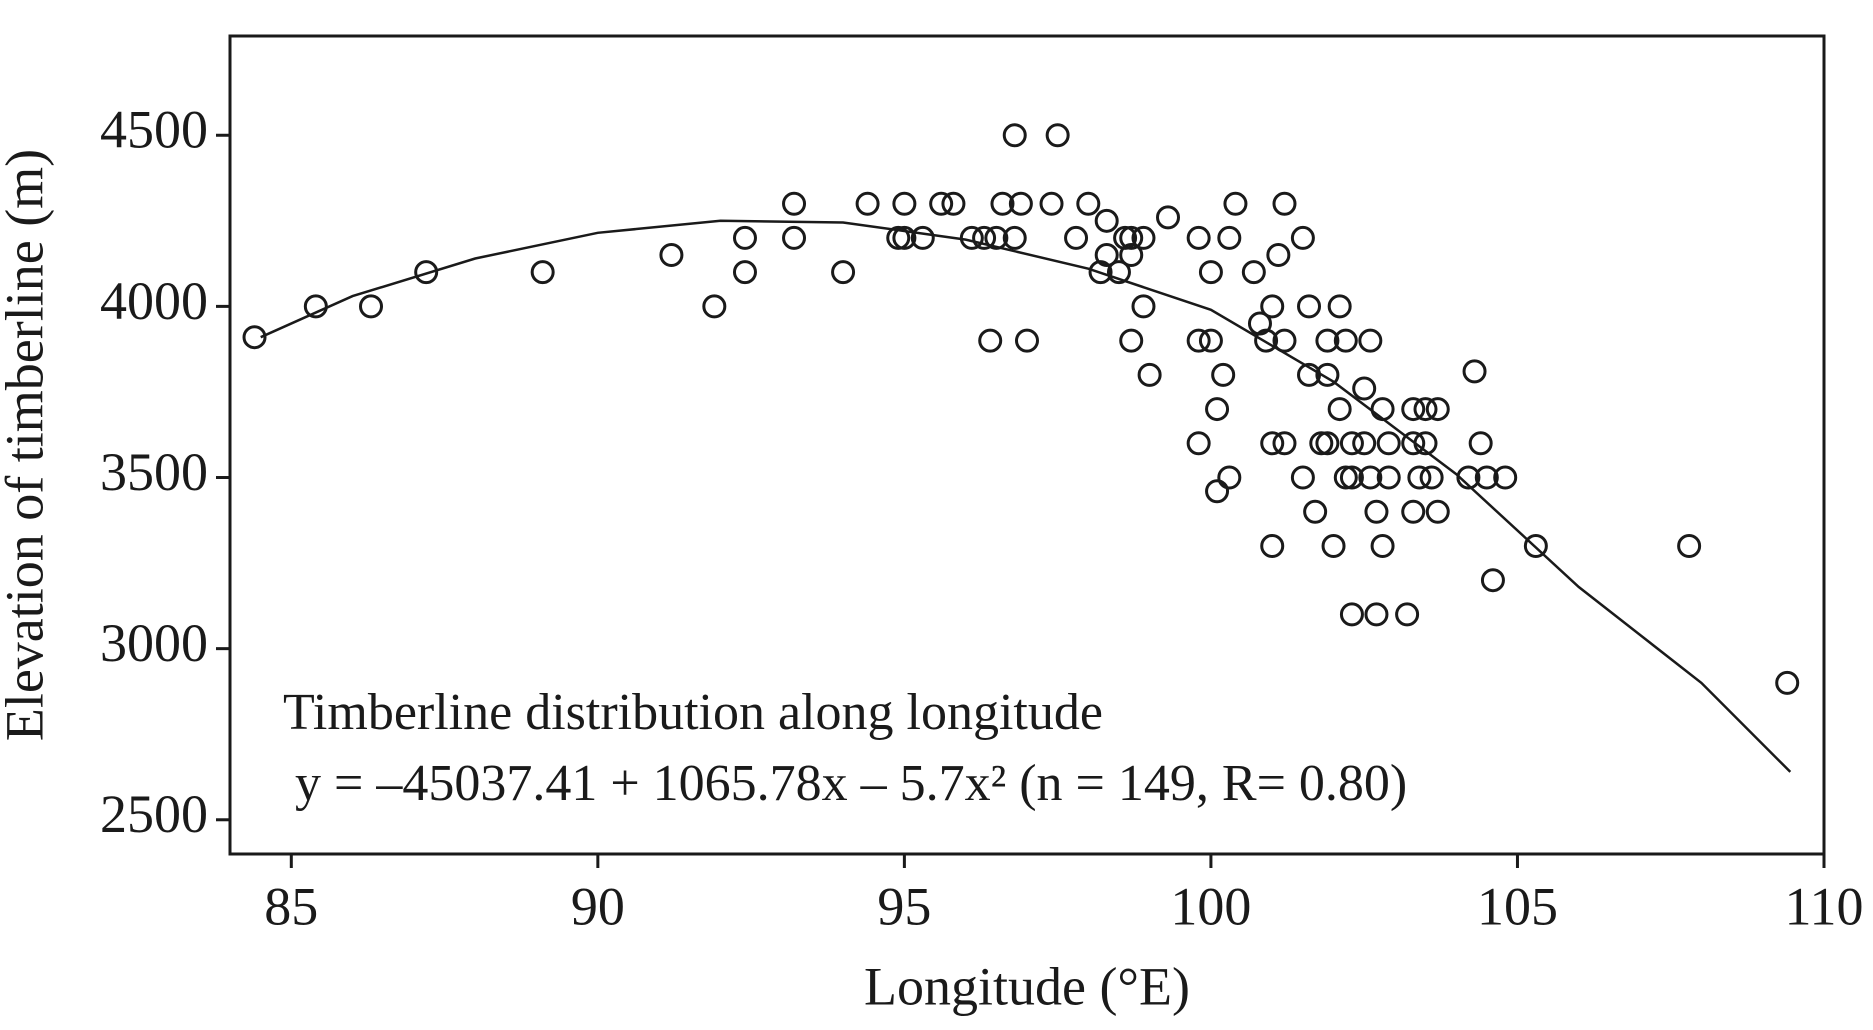 Image resolution: width=1873 pixels, height=1030 pixels. Describe the element at coordinates (904, 906) in the screenshot. I see `x-tick-label: 95` at that location.